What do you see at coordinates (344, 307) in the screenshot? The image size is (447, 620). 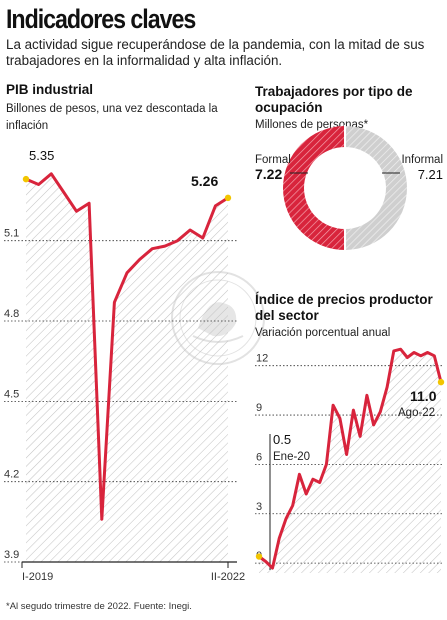 I see `ipp-title: Índice de precios productor del sector` at bounding box center [344, 307].